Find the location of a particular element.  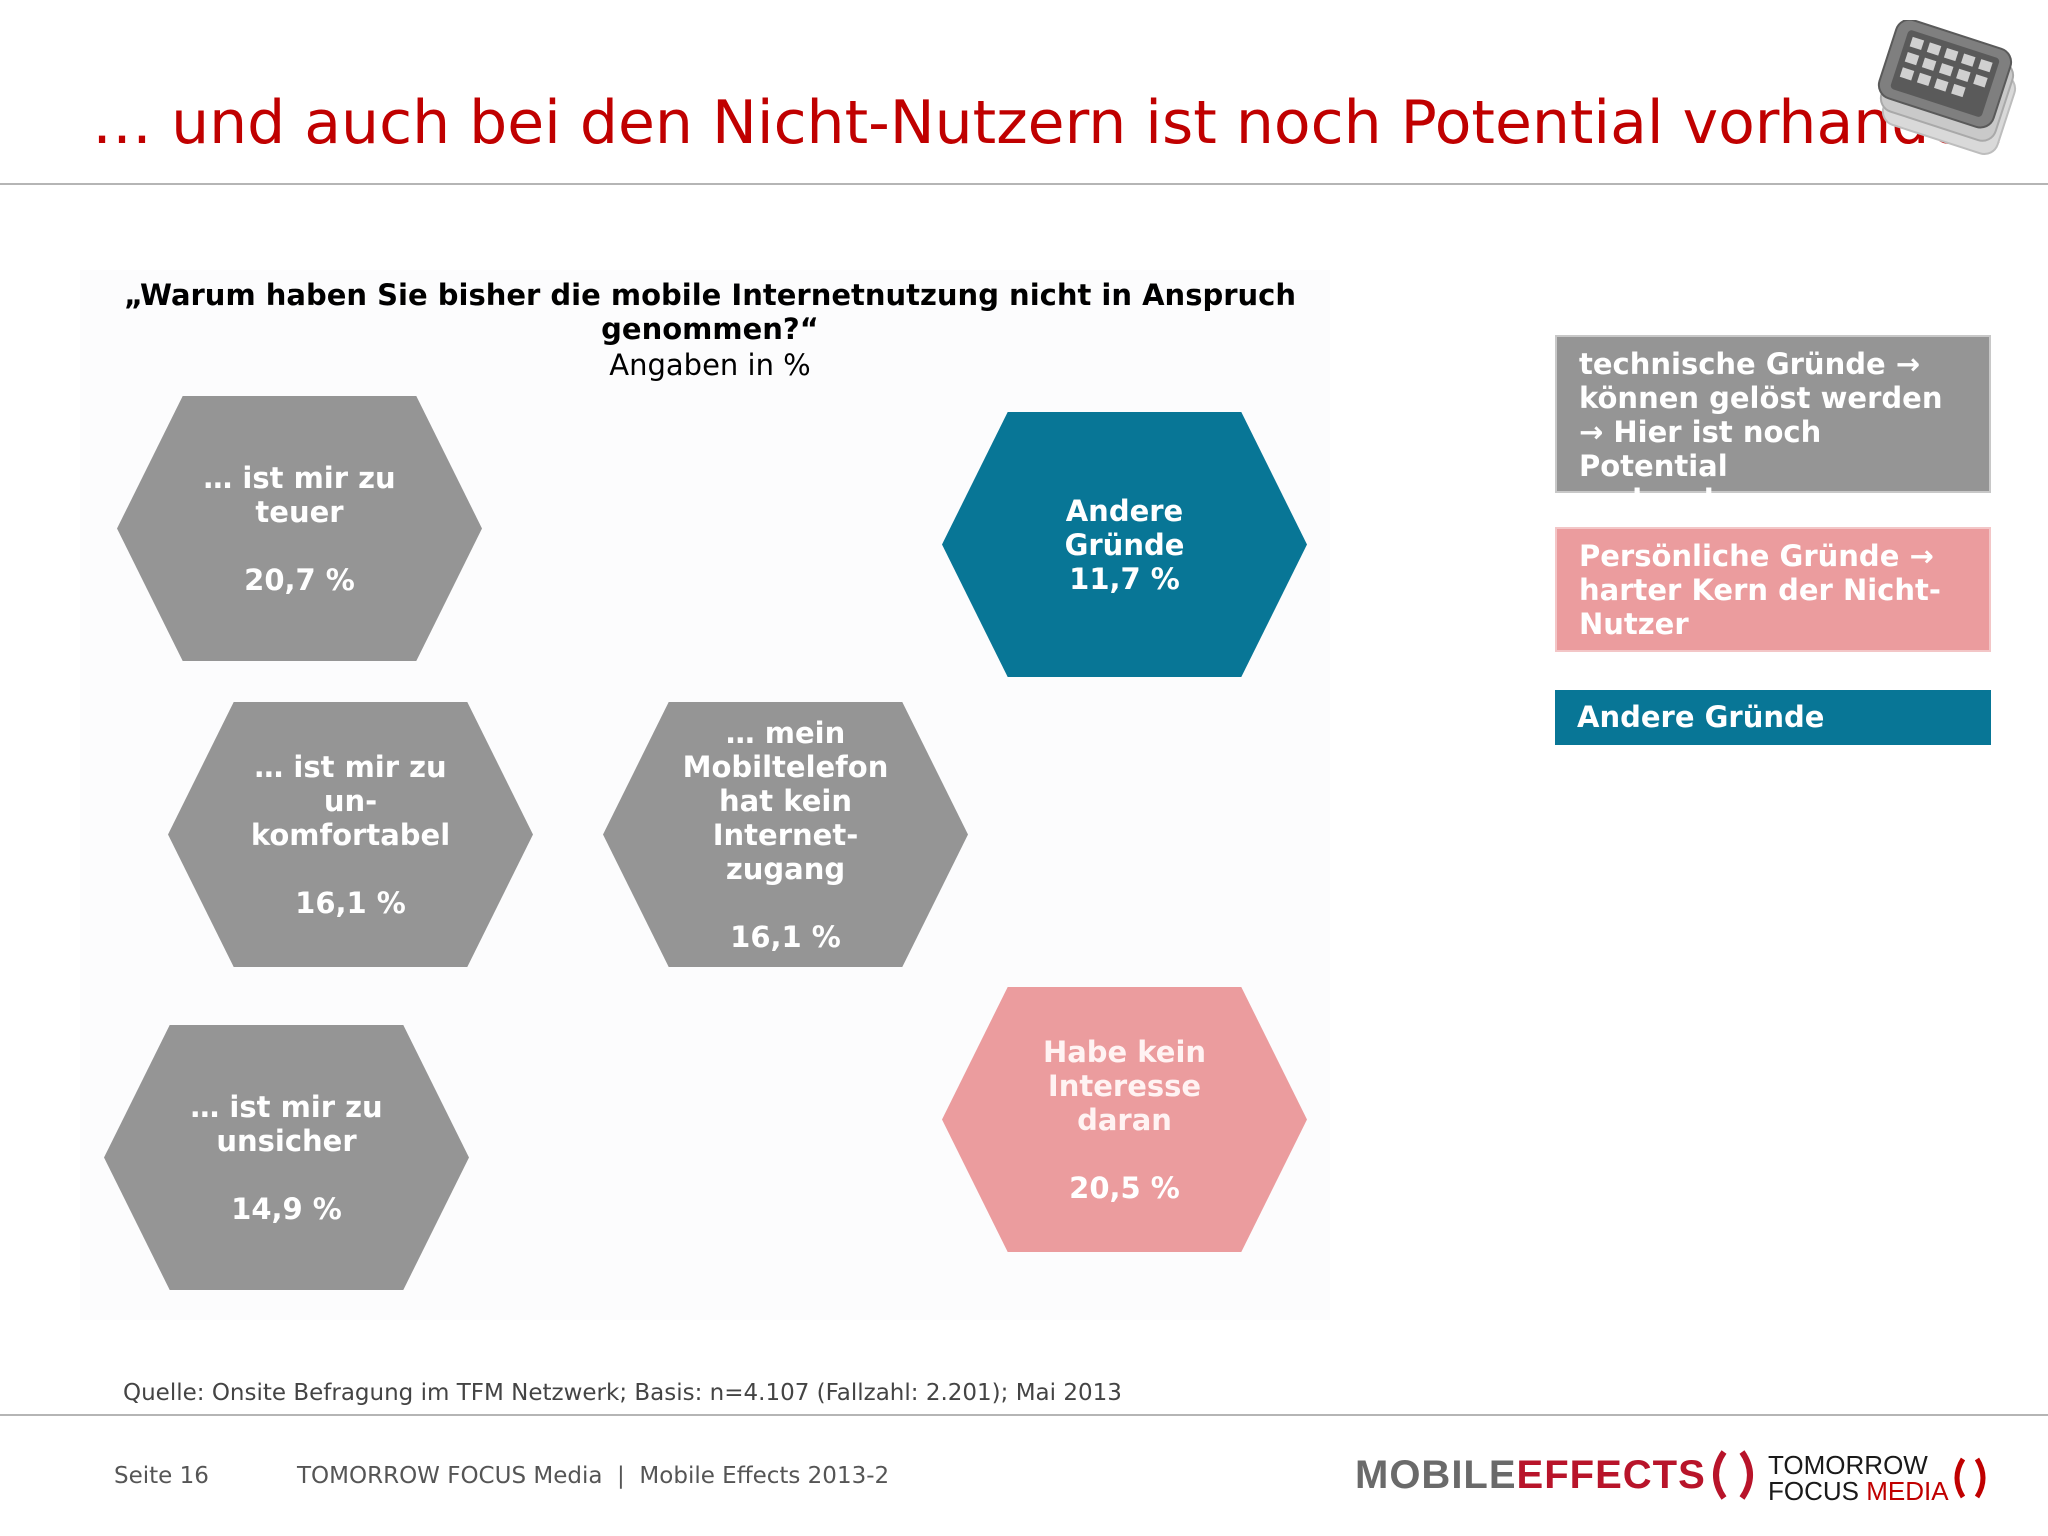

hex-other-reasons: Andere Gründe 11,7 % is located at coordinates (1124, 544).